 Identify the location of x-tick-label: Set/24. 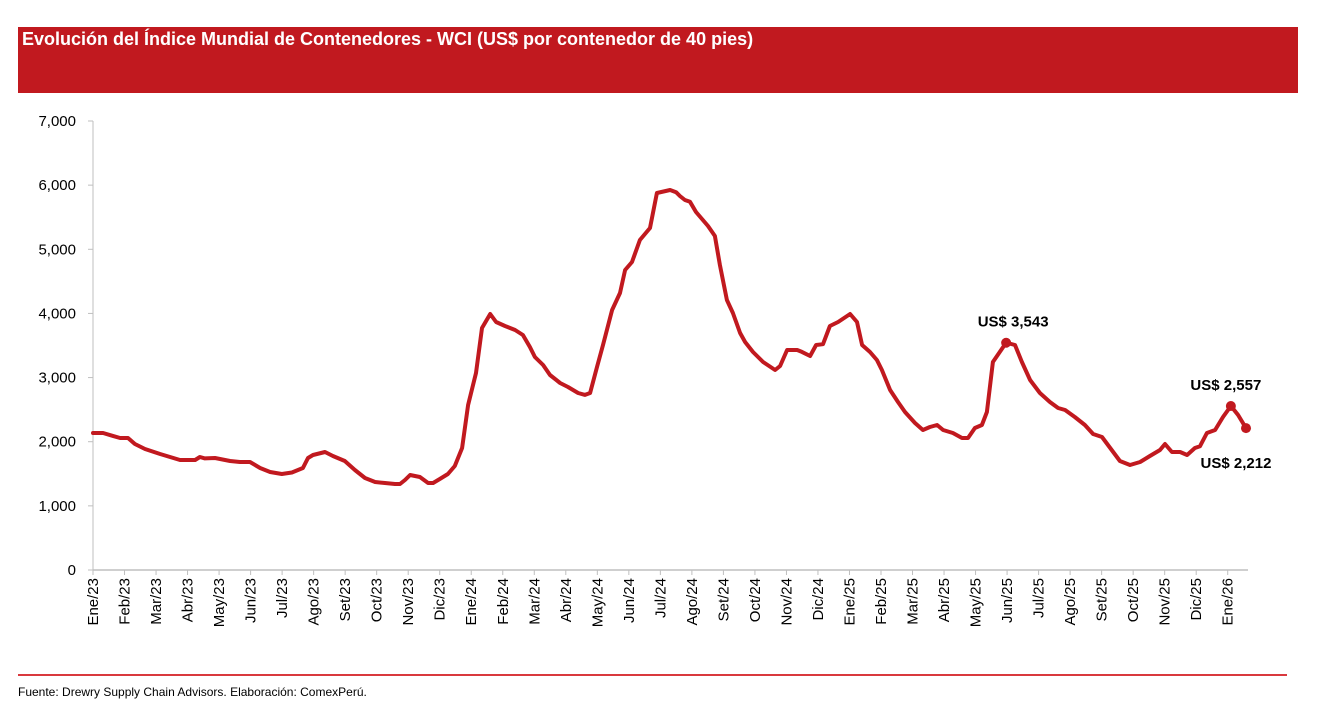
(723, 599).